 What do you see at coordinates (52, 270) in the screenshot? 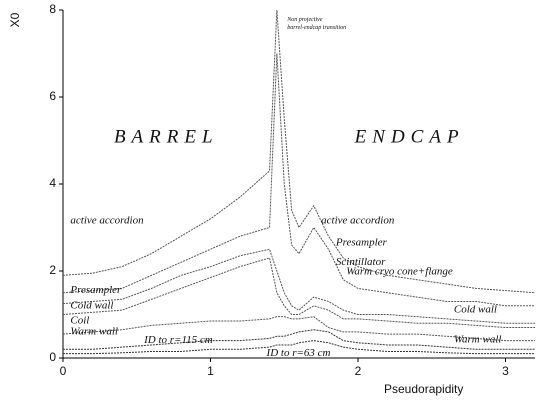
I see `y-tick-label: 2` at bounding box center [52, 270].